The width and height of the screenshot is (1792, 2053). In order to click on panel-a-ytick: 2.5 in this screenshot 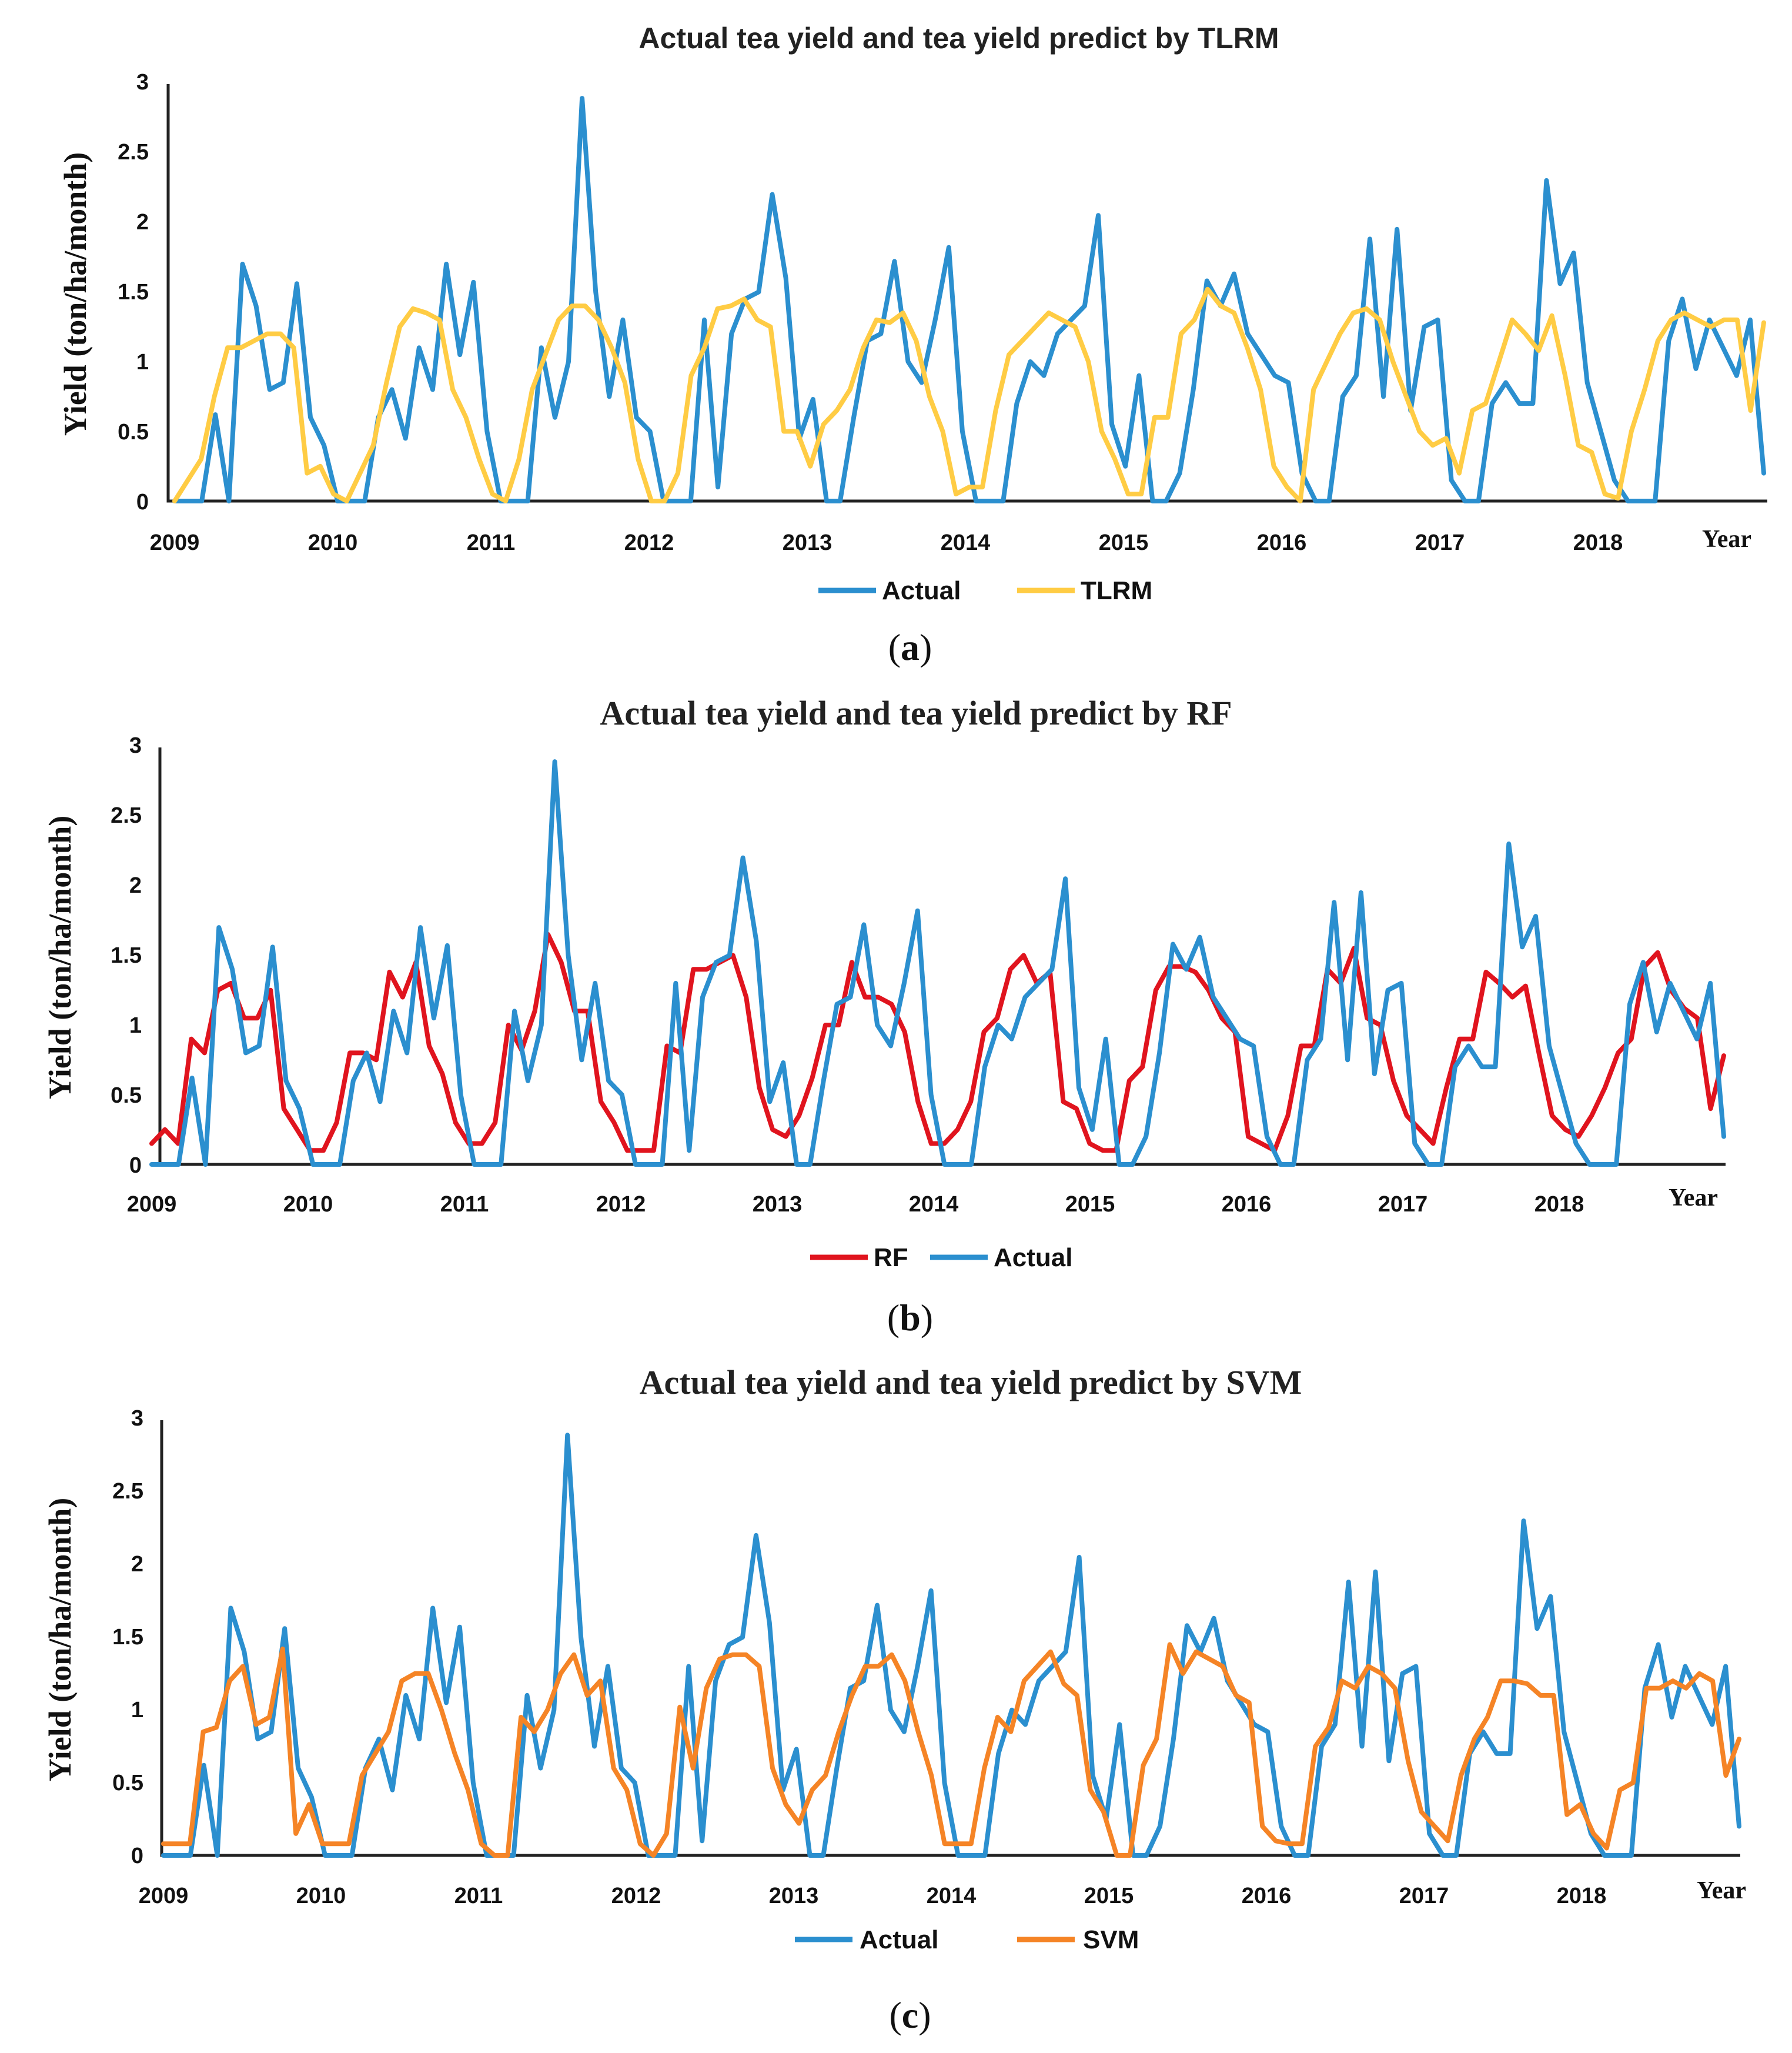, I will do `click(133, 152)`.